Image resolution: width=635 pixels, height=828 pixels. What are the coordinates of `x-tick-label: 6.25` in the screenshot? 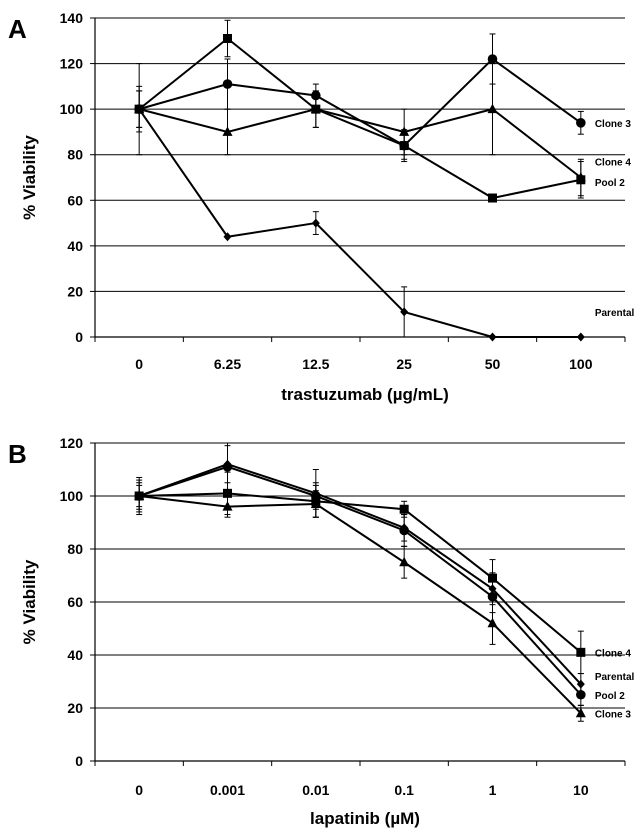 It's located at (227, 364).